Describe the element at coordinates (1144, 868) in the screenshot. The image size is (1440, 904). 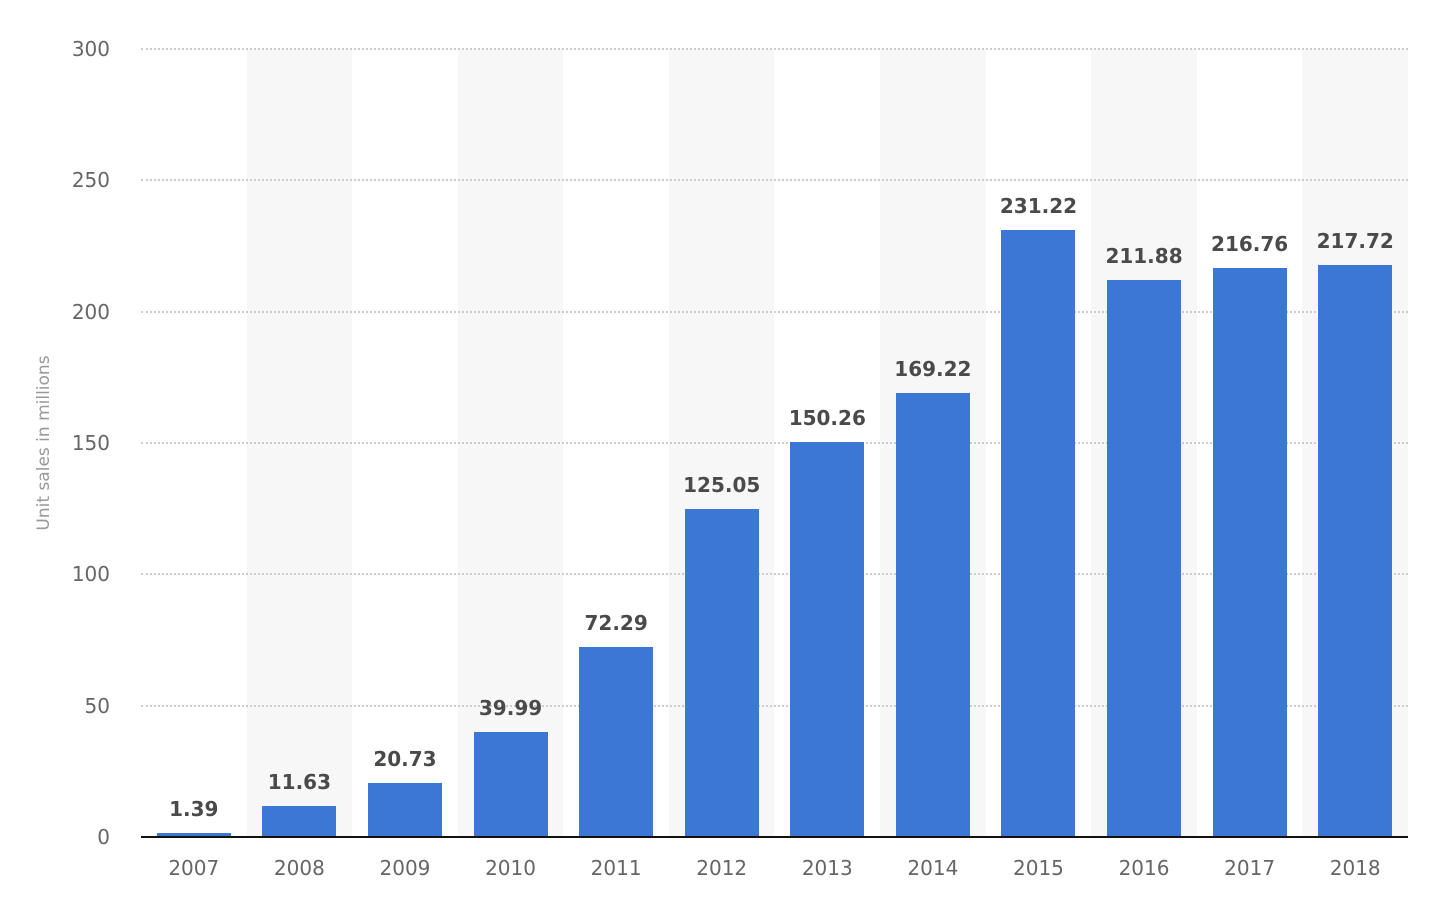
I see `x-tick-label: 2016` at that location.